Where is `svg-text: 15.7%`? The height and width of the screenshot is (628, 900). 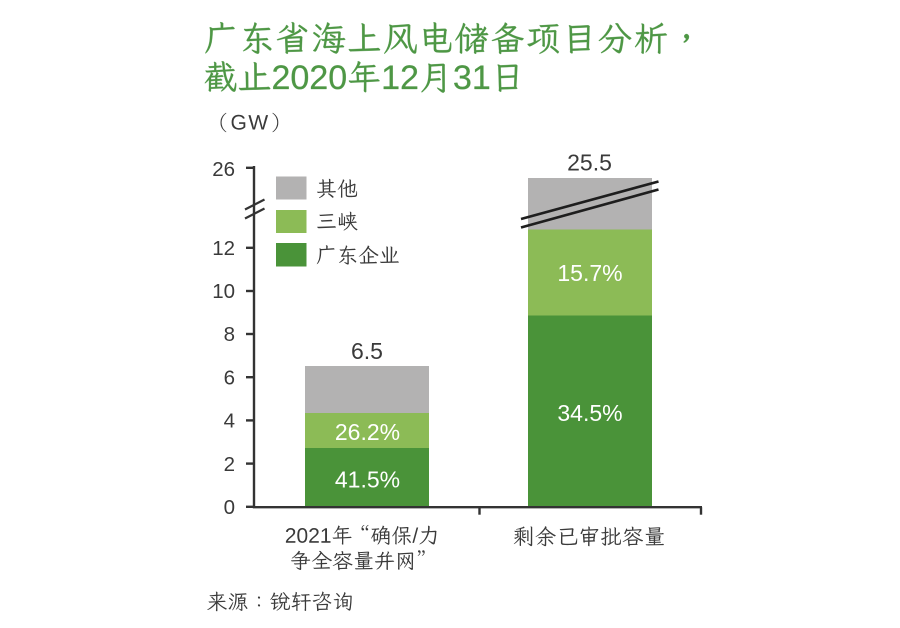
svg-text: 15.7% is located at coordinates (589, 273).